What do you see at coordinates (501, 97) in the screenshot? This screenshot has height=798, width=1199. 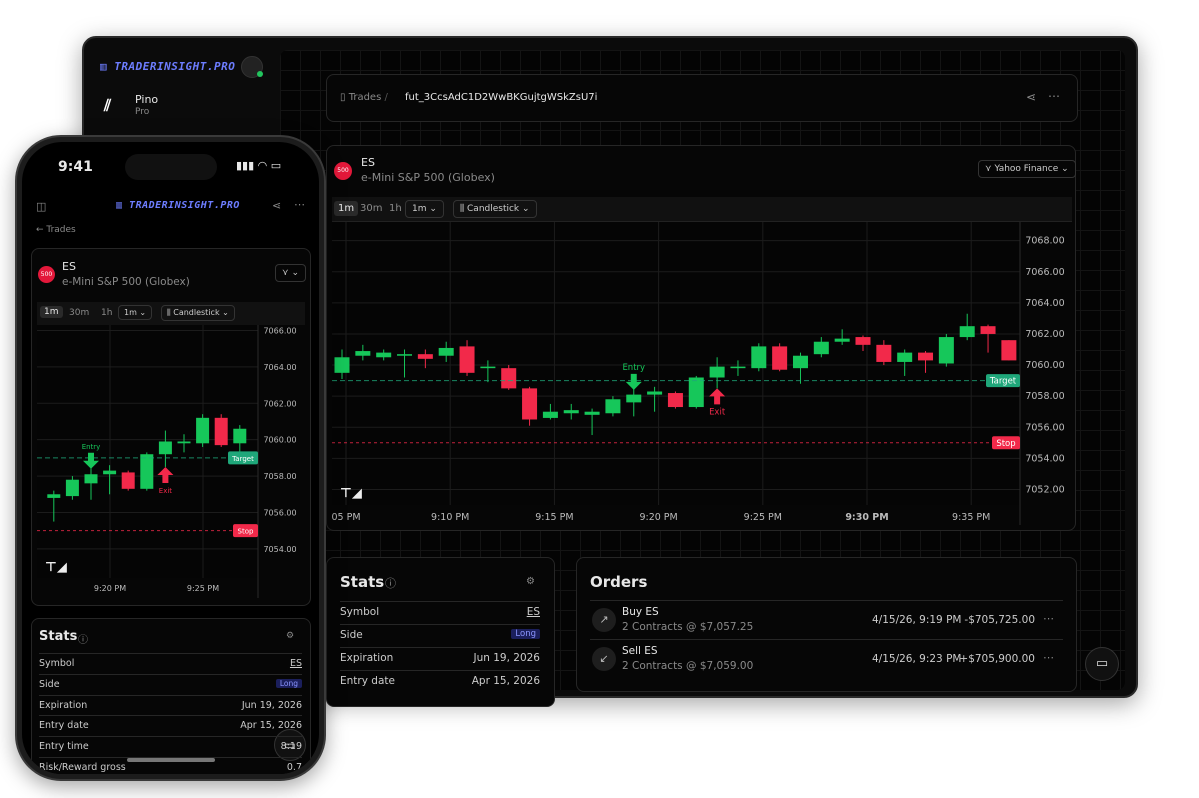 I see `breadcrumb-current: fut_3CcsAdC1D2WwBKGujtgWSkZsU7i` at bounding box center [501, 97].